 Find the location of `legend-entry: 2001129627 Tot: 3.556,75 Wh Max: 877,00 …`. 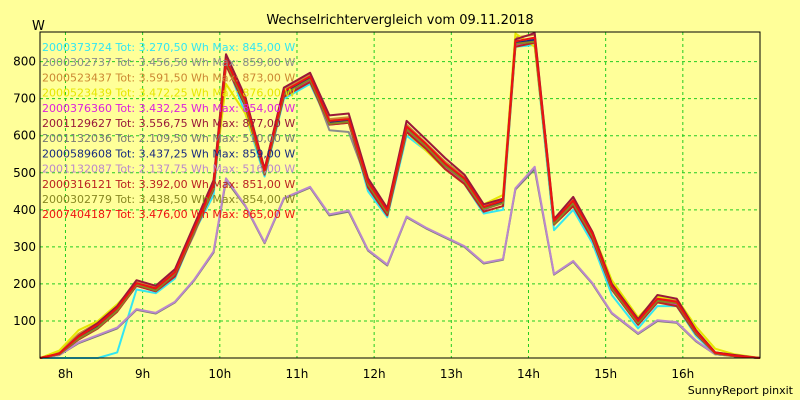

legend-entry: 2001129627 Tot: 3.556,75 Wh Max: 877,00 … is located at coordinates (168, 123).